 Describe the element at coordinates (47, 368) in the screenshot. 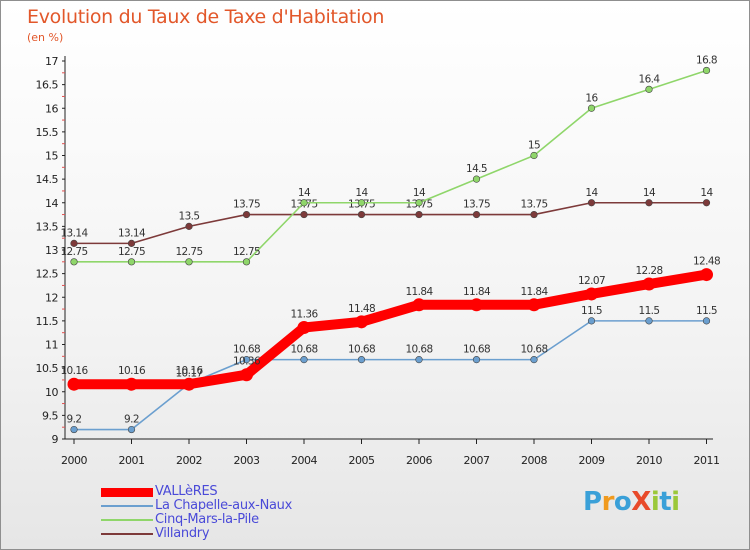

I see `y-tick-label: 10.5` at that location.